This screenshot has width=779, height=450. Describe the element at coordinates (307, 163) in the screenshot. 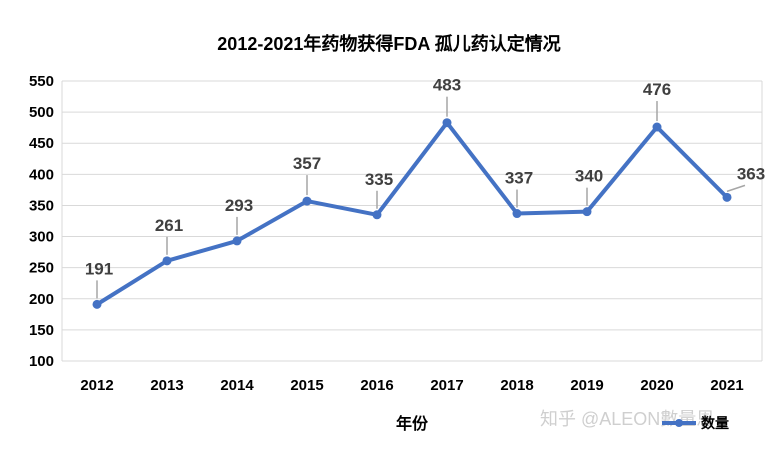

I see `data-label-2015: 357` at that location.